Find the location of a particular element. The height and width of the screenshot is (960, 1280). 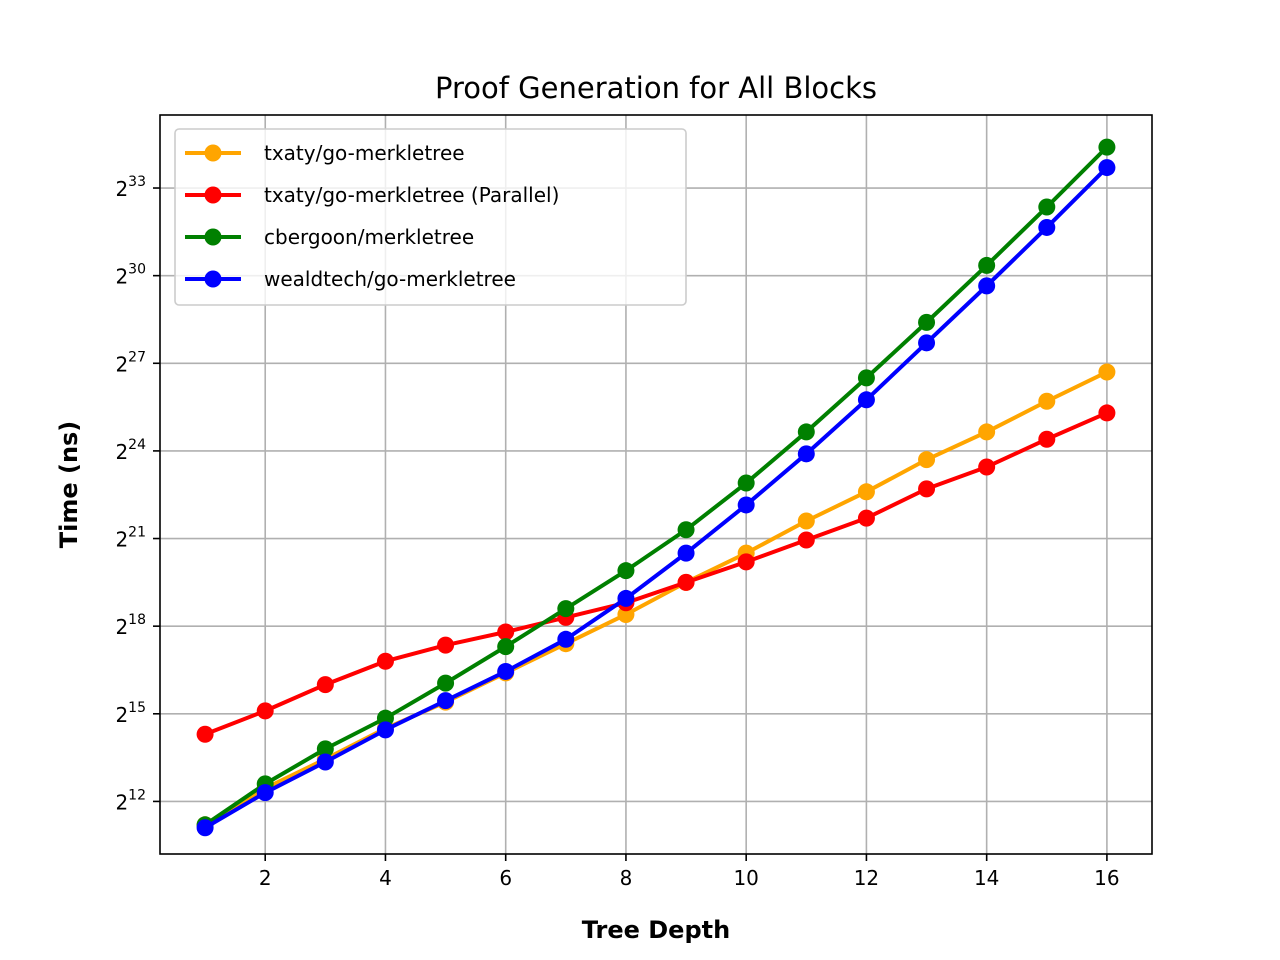

legend-item: cbergoon/merkletree is located at coordinates (329, 237).